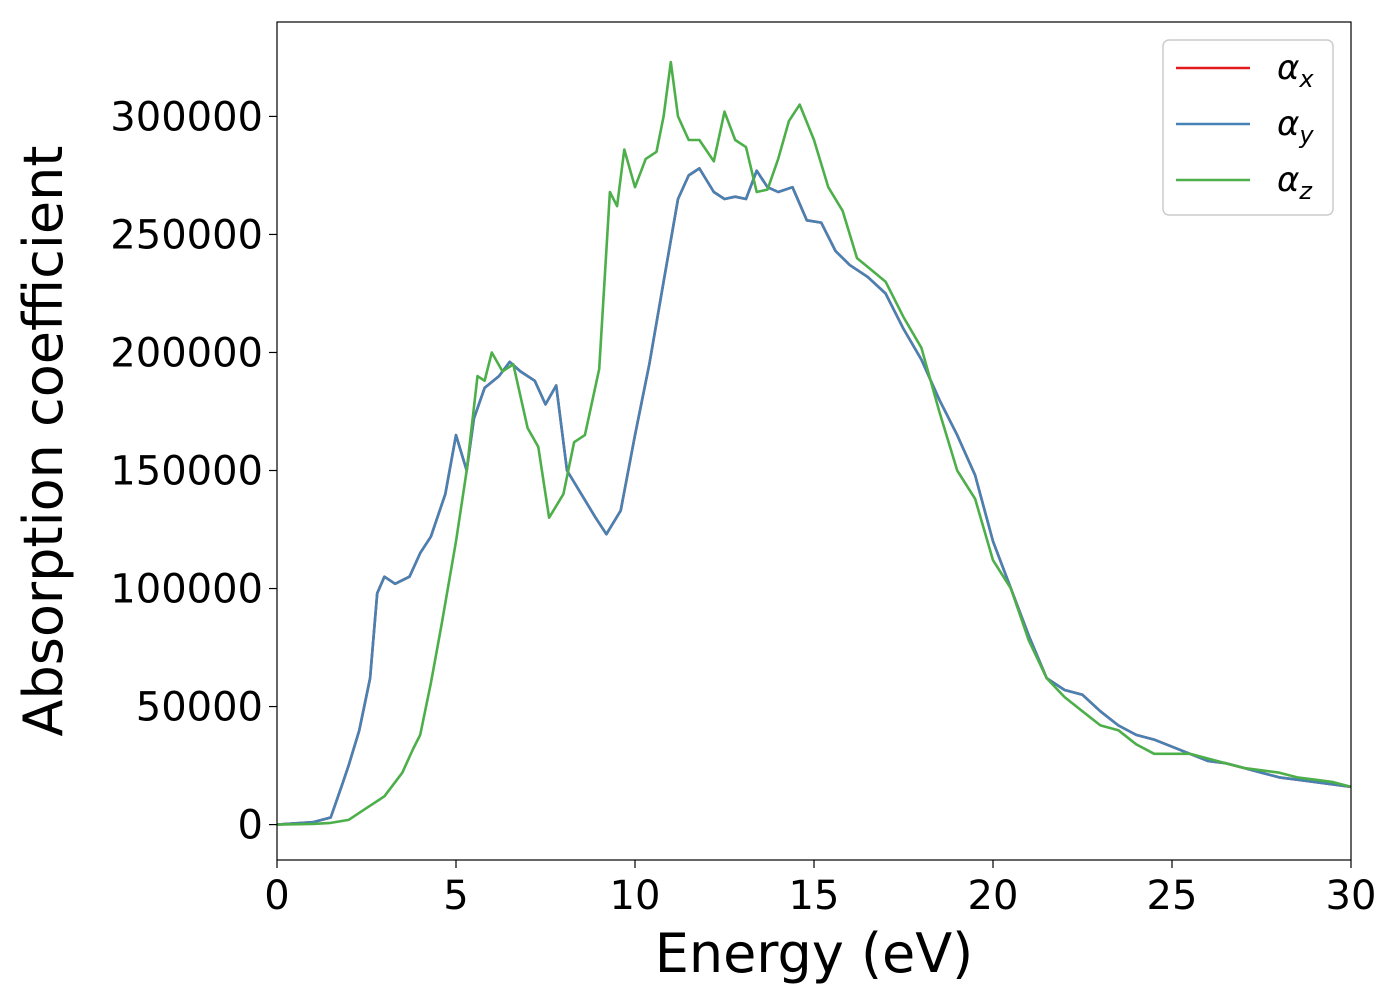 The width and height of the screenshot is (1400, 1000). What do you see at coordinates (1248, 127) in the screenshot?
I see `legend-frame` at bounding box center [1248, 127].